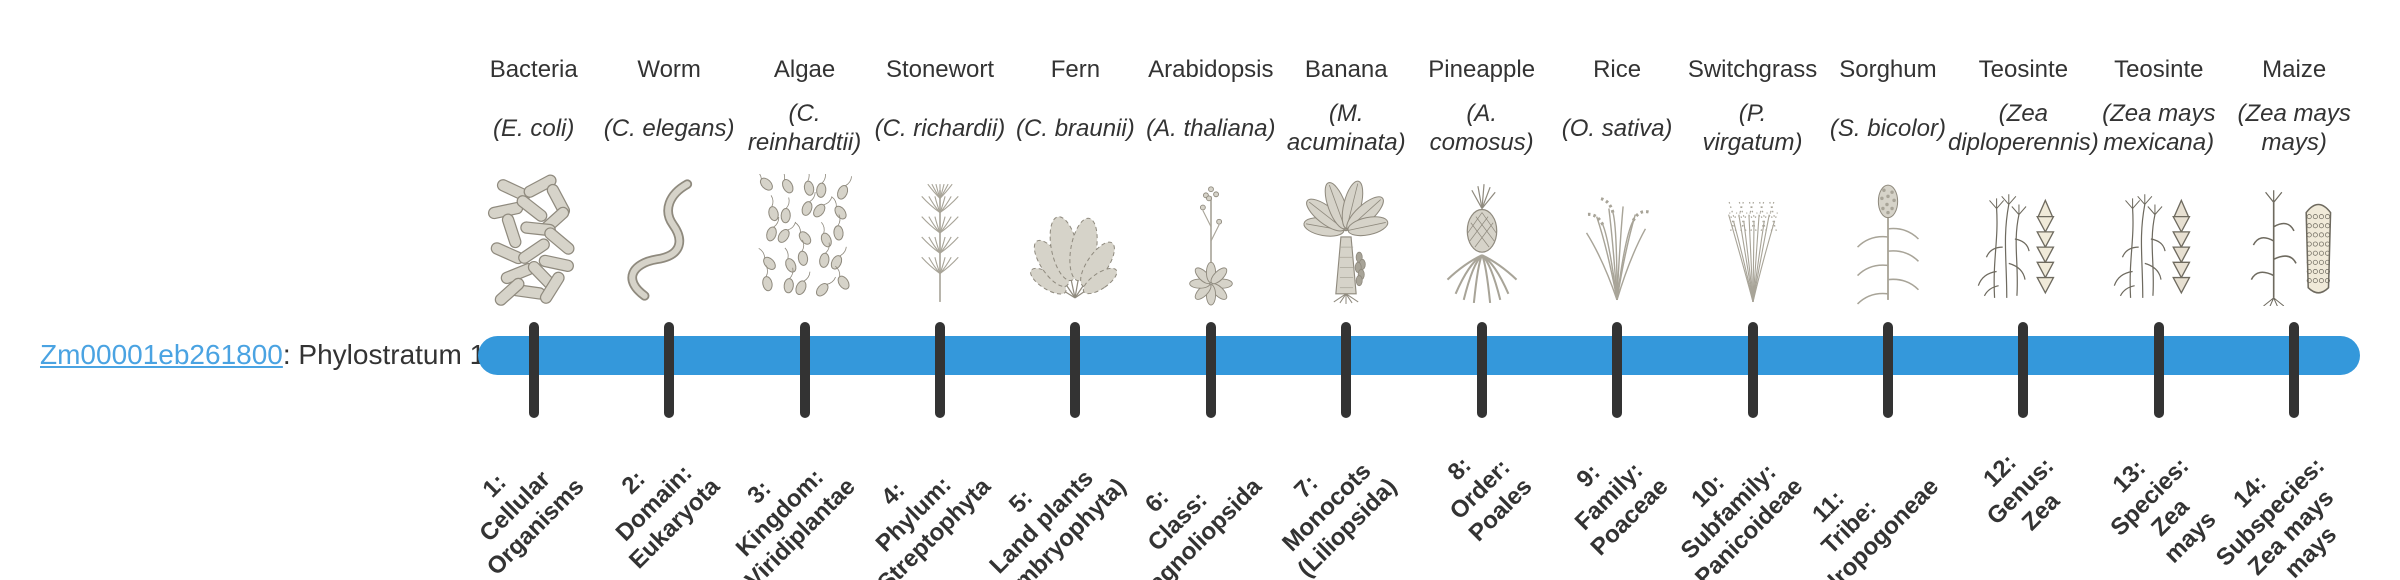 Image resolution: width=2400 pixels, height=580 pixels. What do you see at coordinates (1481, 128) in the screenshot?
I see `organism-species: (A. comosus)` at bounding box center [1481, 128].